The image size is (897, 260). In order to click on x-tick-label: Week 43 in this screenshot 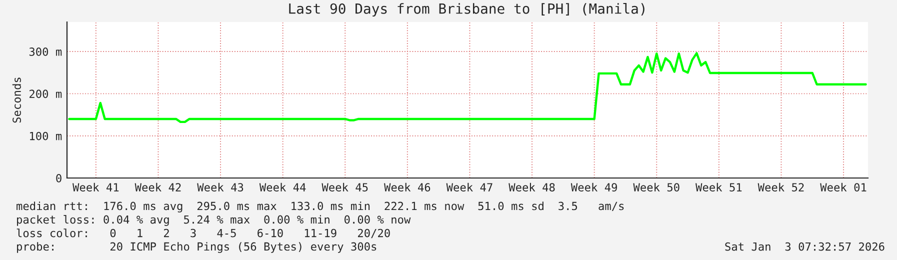, I will do `click(220, 187)`.